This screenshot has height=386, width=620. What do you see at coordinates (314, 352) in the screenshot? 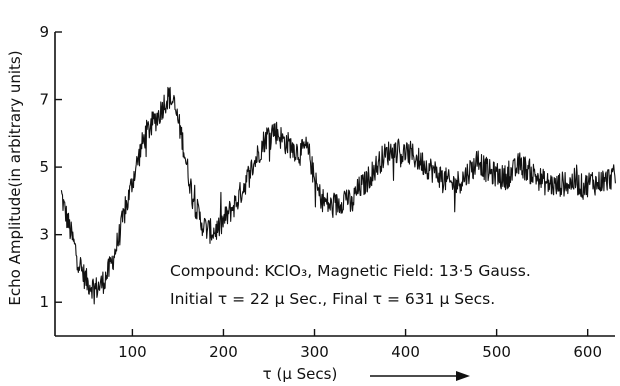
I see `x-tick-label: 300` at bounding box center [314, 352].